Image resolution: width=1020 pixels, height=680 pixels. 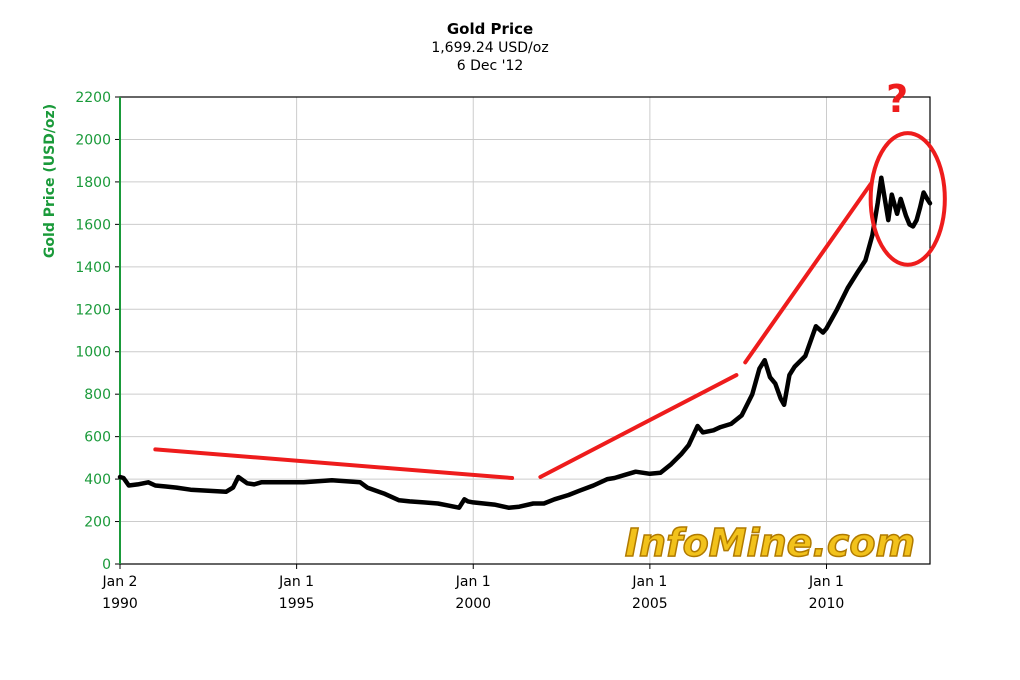 I want to click on chart-subtitle-price: 1,699.24 USD/oz, so click(x=490, y=48).